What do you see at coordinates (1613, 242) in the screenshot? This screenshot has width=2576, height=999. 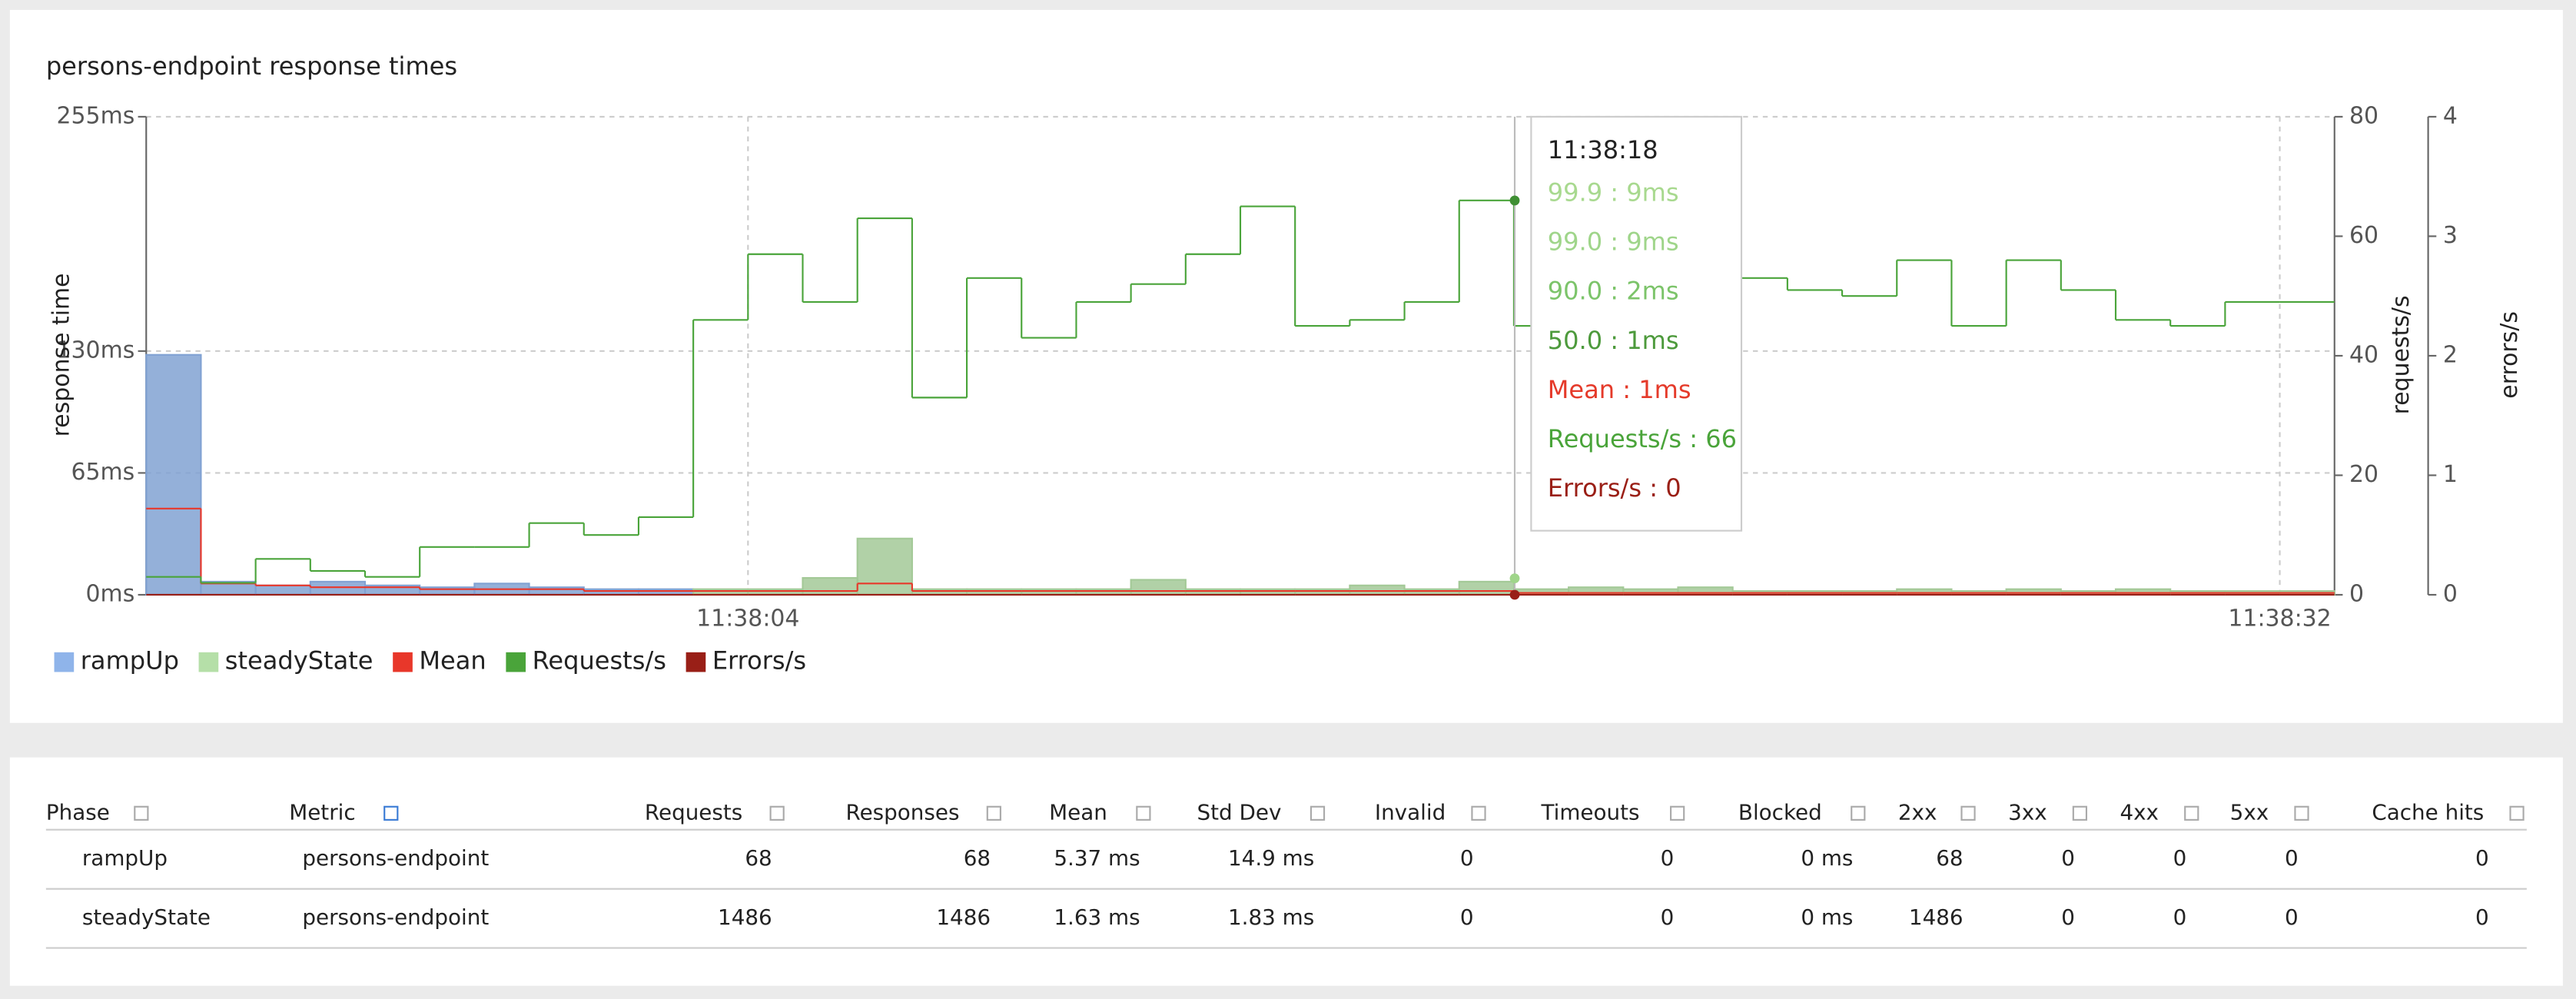 I see `tooltip-item: 99.0 : 9ms` at bounding box center [1613, 242].